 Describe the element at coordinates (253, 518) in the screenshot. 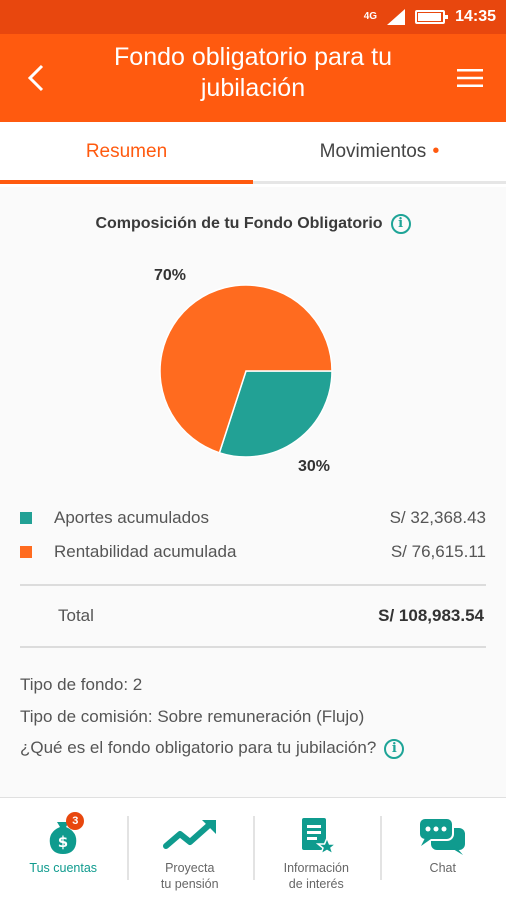

I see `legend-row-aportes: Aportes acumulados S/ 32,368.43` at that location.